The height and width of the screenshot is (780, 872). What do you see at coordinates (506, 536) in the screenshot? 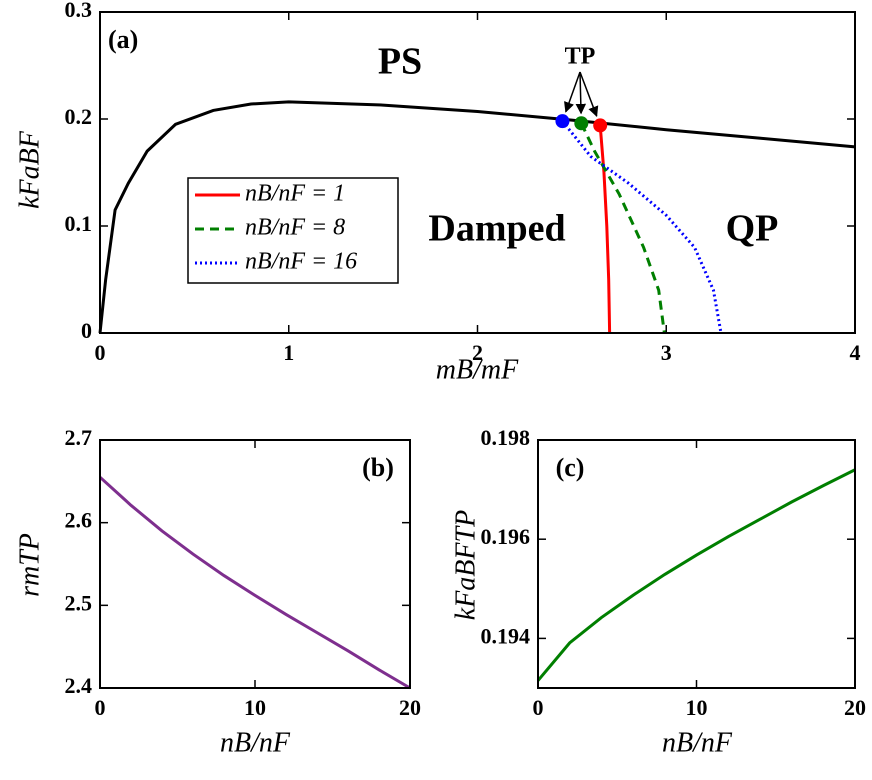
I see `y-tick-label: 0.196` at bounding box center [506, 536].